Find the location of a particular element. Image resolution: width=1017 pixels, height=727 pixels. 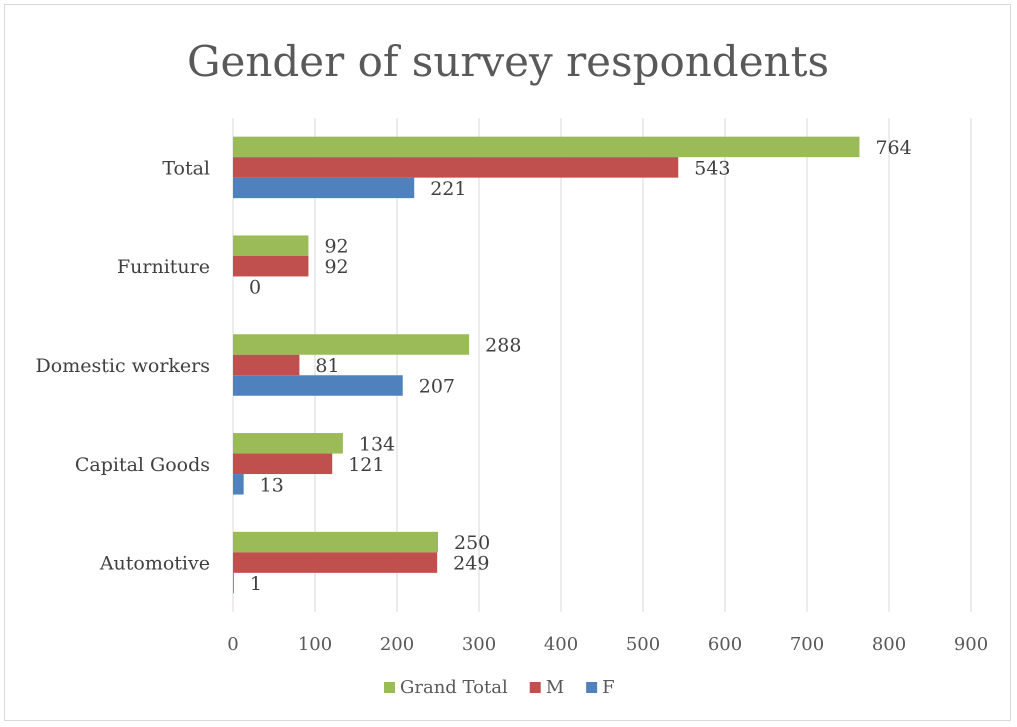

x-tick-label: 700 is located at coordinates (807, 644).